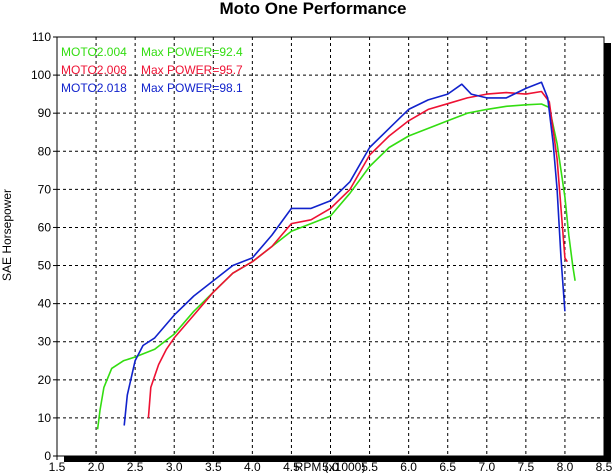 The width and height of the screenshot is (613, 473). What do you see at coordinates (526, 466) in the screenshot?
I see `x-tick-label: 7.5` at bounding box center [526, 466].